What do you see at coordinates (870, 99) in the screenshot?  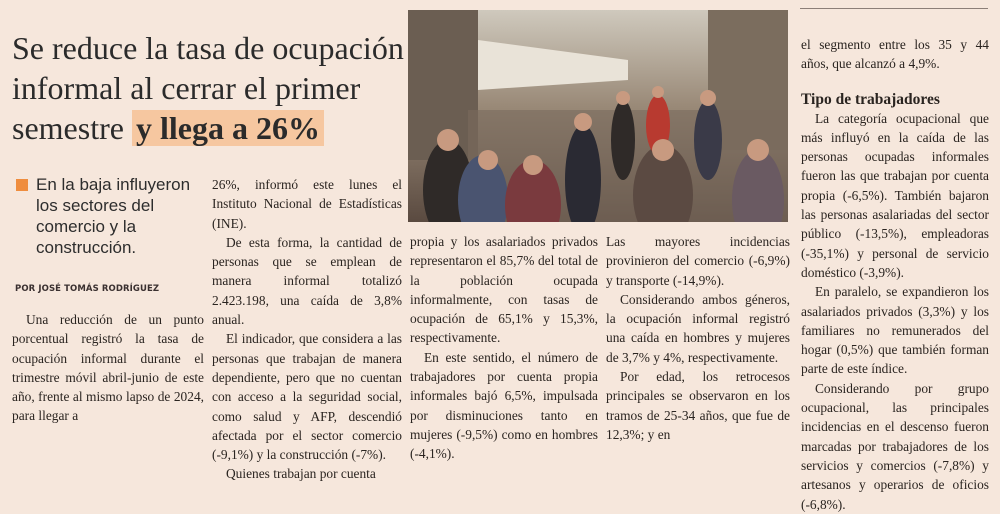 I see `section-heading: Tipo de trabajadores` at bounding box center [870, 99].